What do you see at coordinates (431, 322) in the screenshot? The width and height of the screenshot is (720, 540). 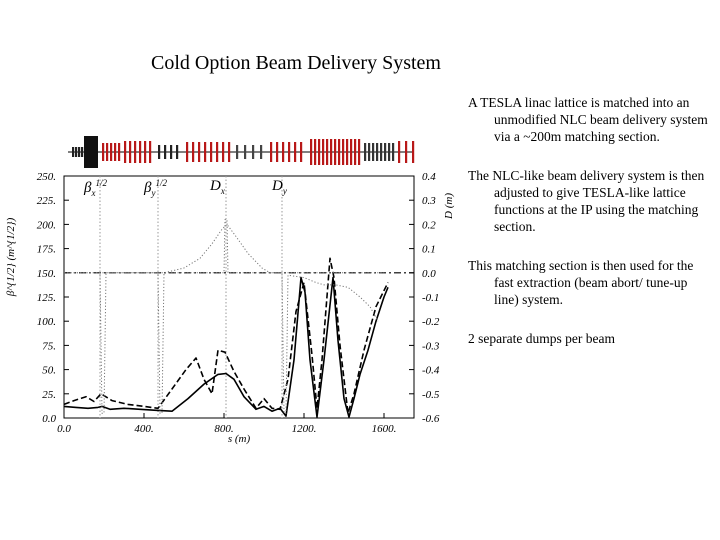 I see `y-right-tick-label: -0.2` at bounding box center [431, 322].